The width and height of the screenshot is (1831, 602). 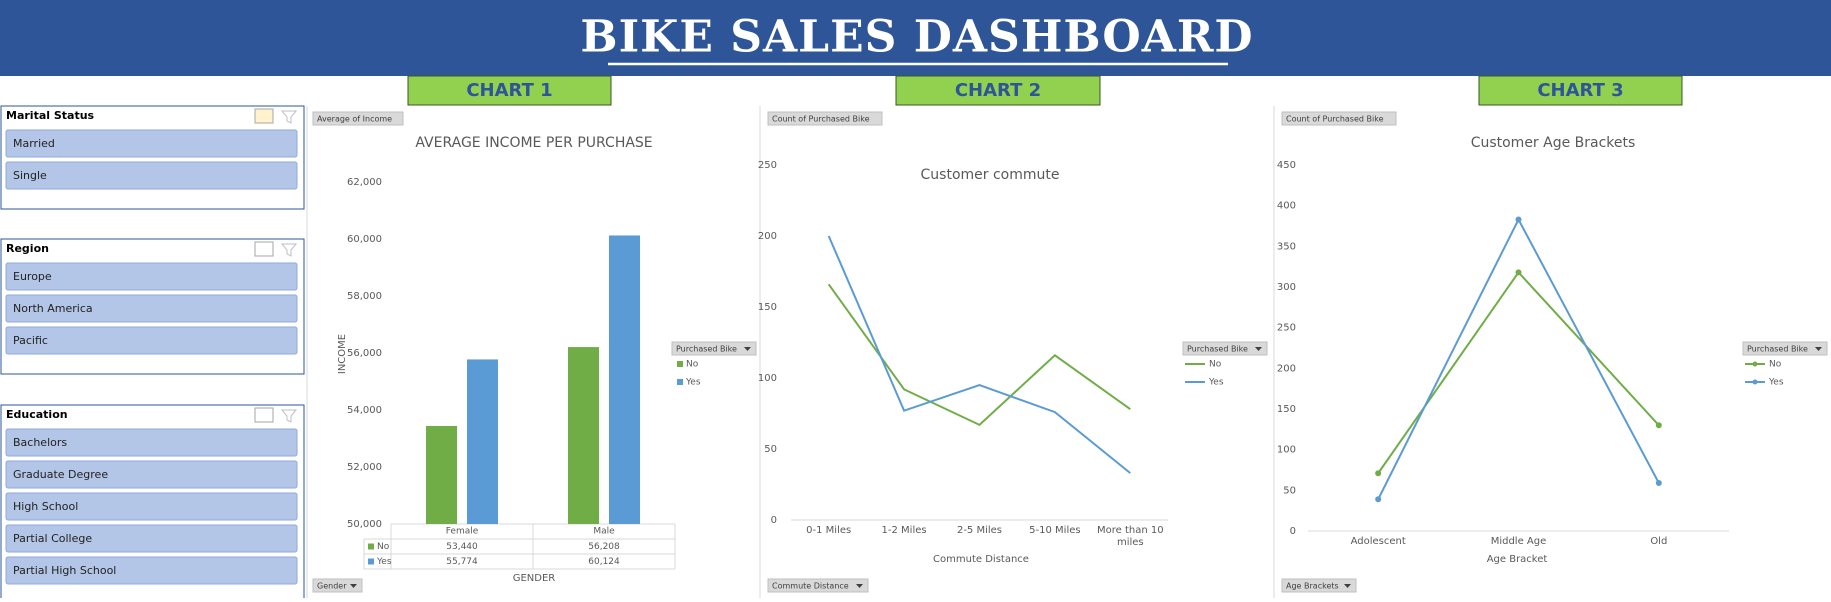 What do you see at coordinates (364, 182) in the screenshot?
I see `y-tick-label: 62,000` at bounding box center [364, 182].